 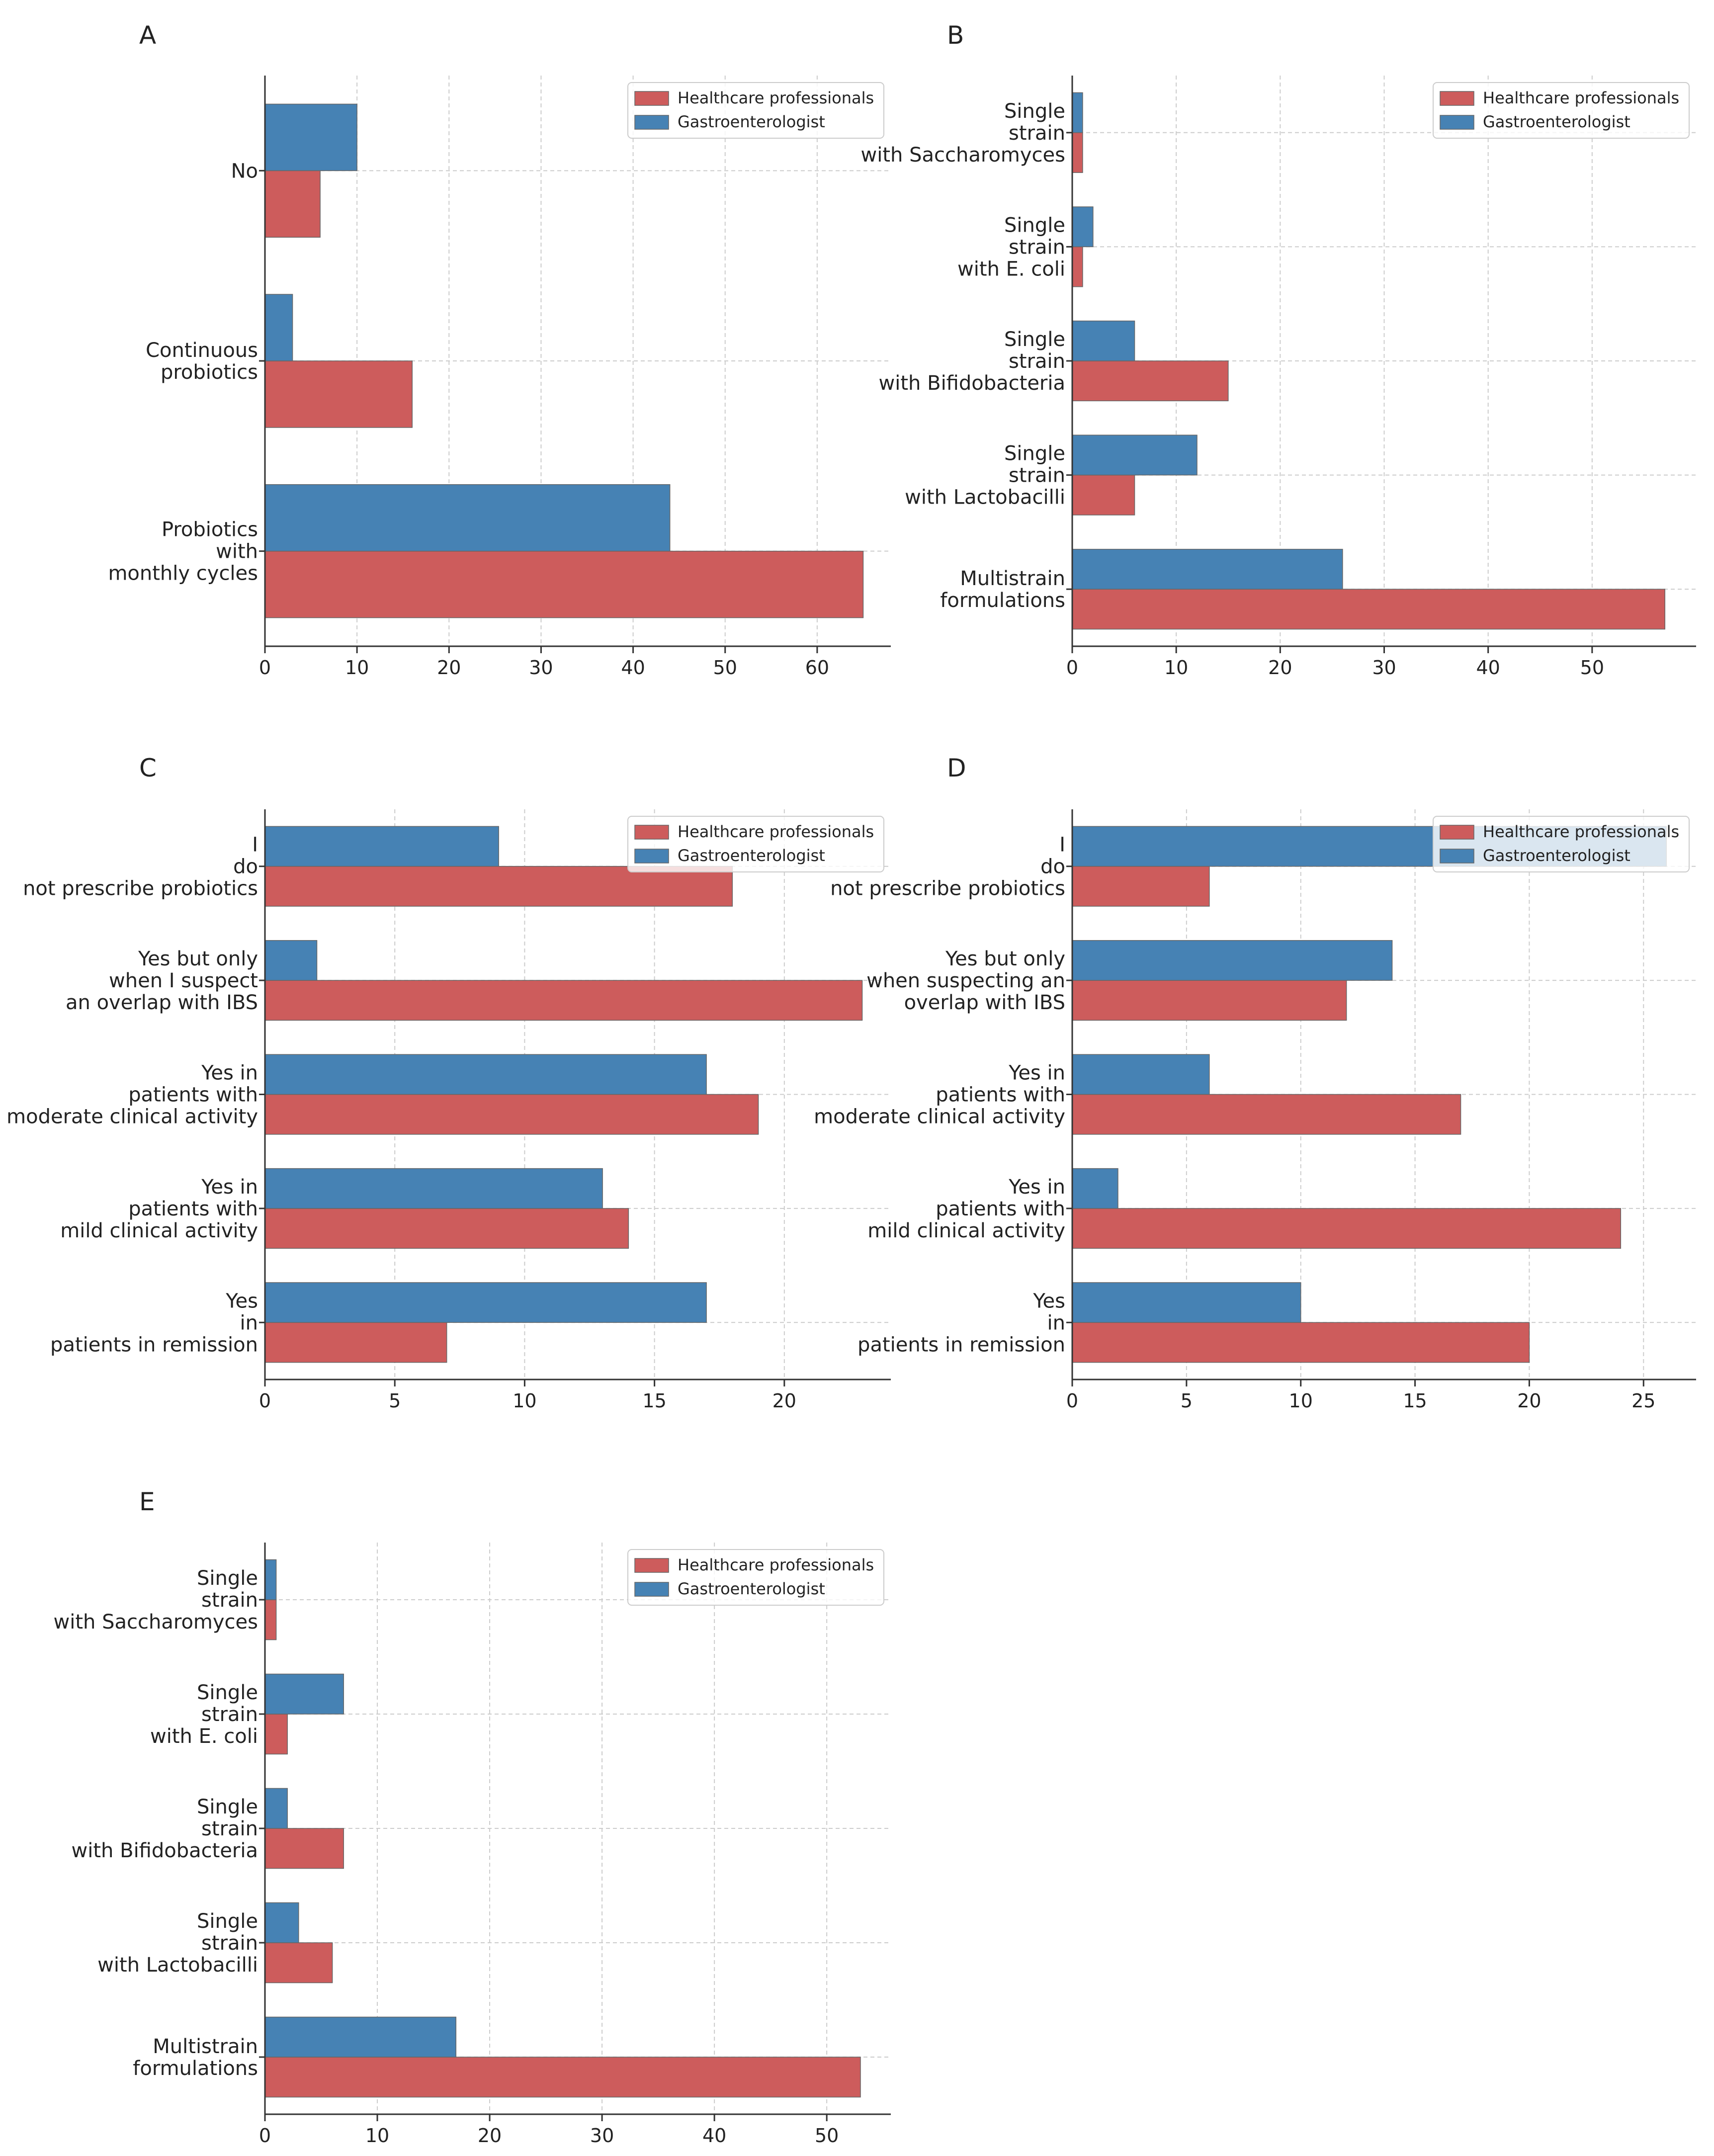 I want to click on y-tick-line-b-2-0: Single, so click(x=1034, y=339).